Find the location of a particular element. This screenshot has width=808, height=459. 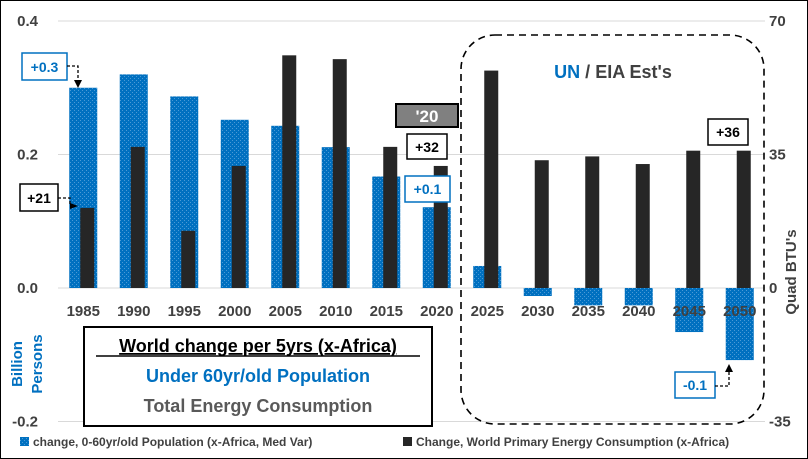

x-tick-2035: 2035 is located at coordinates (588, 311).